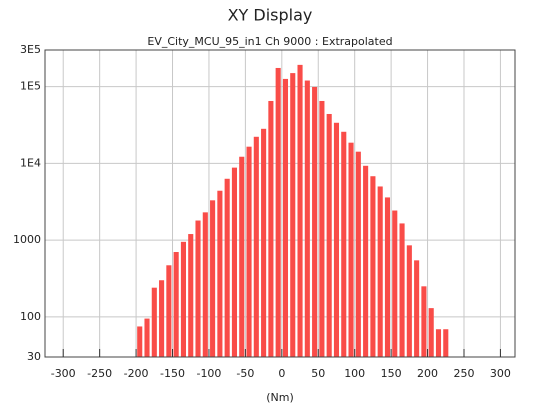  Describe the element at coordinates (245, 373) in the screenshot. I see `x-tick-label: -50` at that location.